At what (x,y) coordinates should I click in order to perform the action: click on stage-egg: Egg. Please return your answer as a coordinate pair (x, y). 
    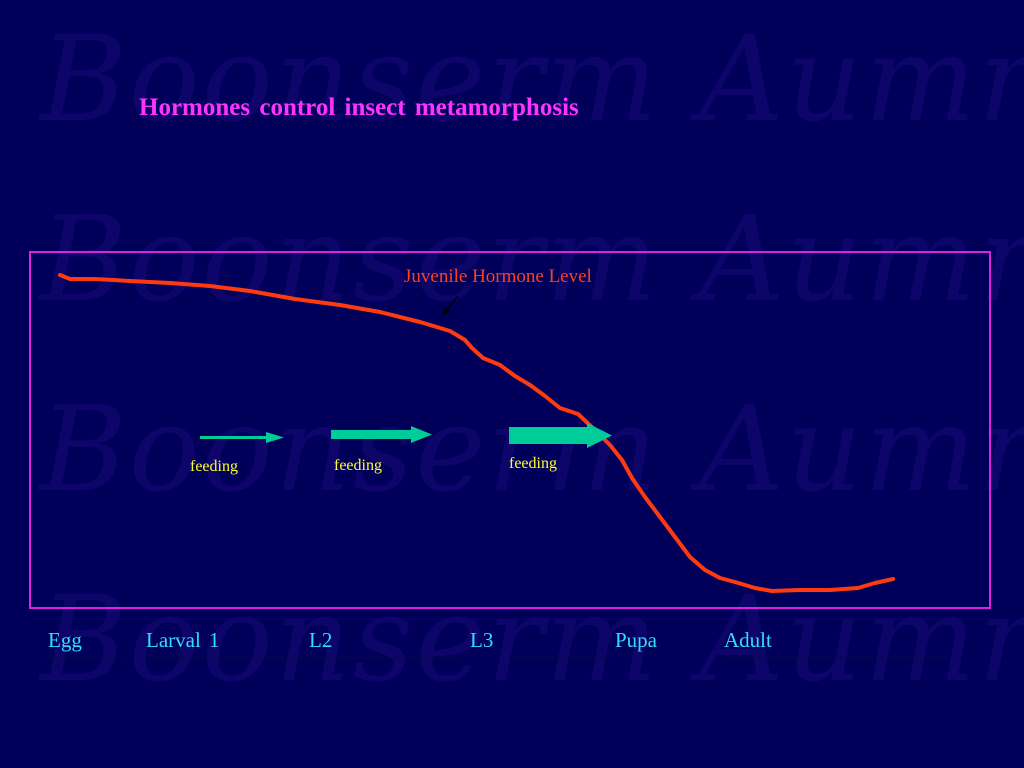
    Looking at the image, I should click on (65, 640).